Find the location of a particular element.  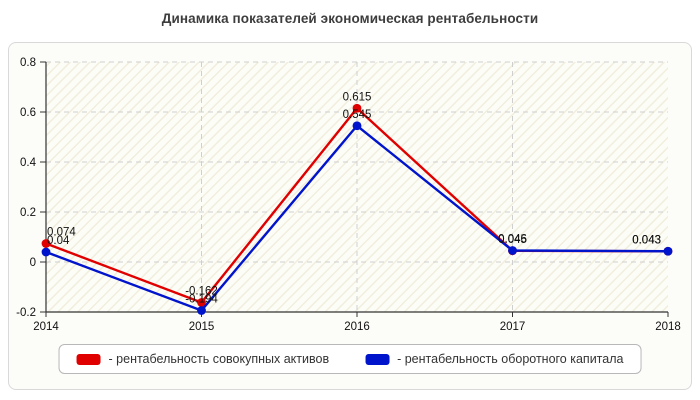

point-value-label: 0.04 is located at coordinates (58, 241).